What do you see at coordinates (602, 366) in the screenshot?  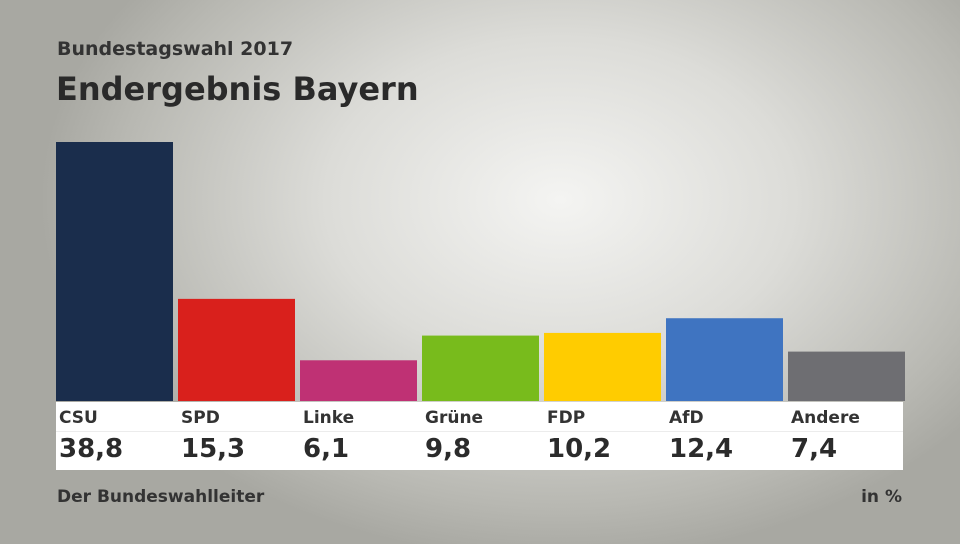 I see `bar-fdp` at bounding box center [602, 366].